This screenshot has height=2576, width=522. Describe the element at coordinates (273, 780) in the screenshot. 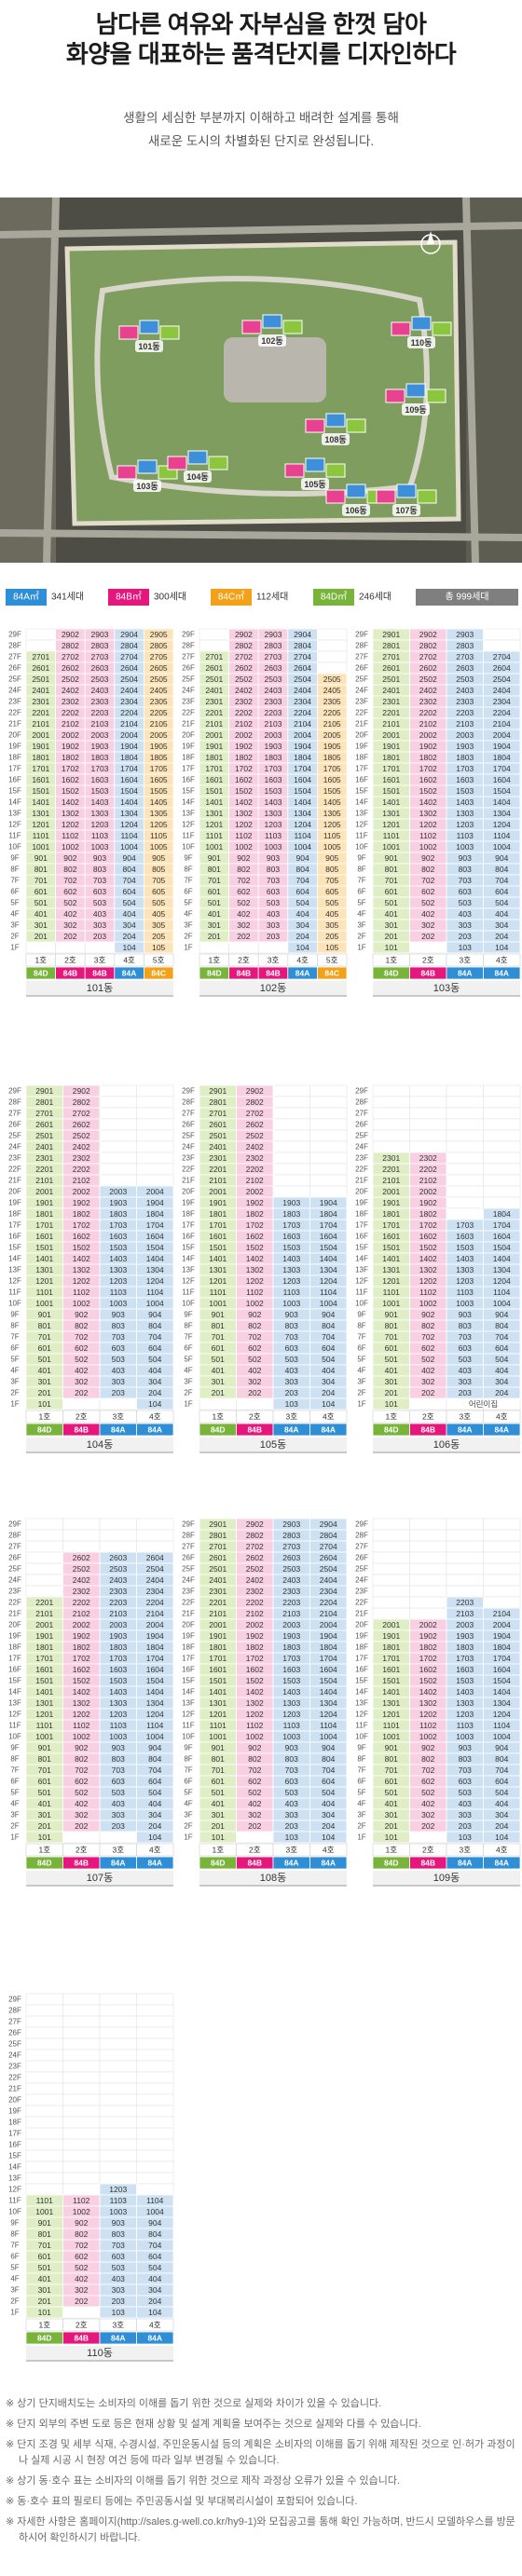

I see `unit-number: 1603` at that location.